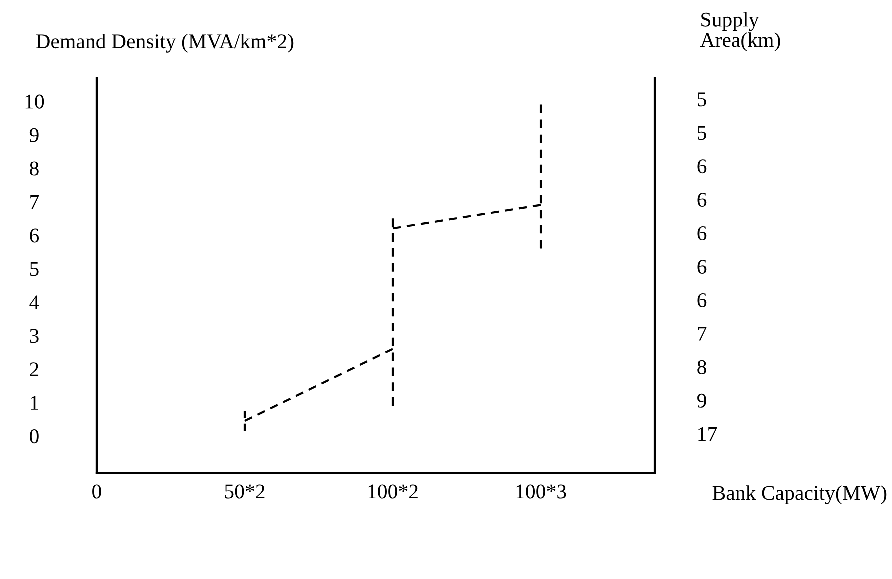  What do you see at coordinates (393, 491) in the screenshot?
I see `x-tick-label: 100*2` at bounding box center [393, 491].